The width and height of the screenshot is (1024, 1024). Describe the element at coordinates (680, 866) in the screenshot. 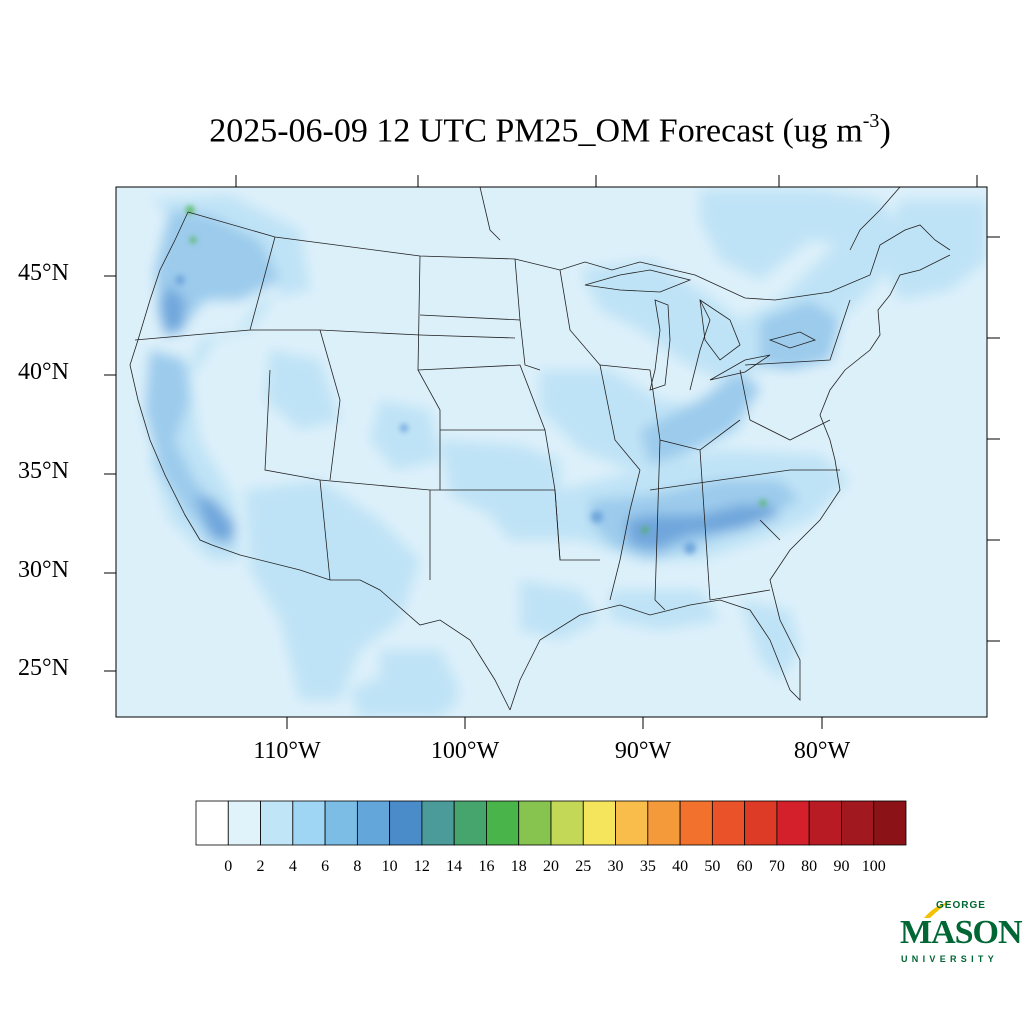

I see `colorbar-tick-label: 40` at that location.